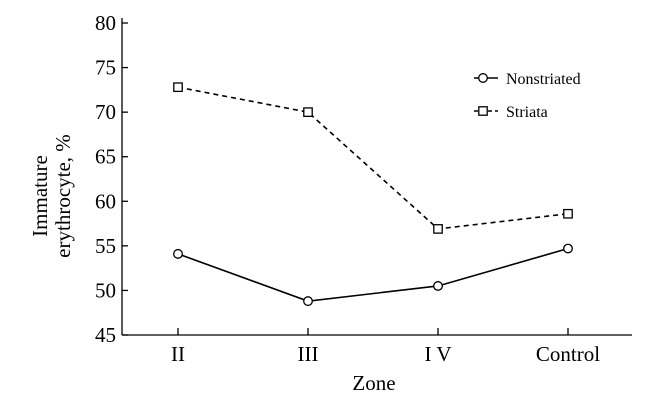 The height and width of the screenshot is (394, 645). What do you see at coordinates (178, 354) in the screenshot?
I see `x-tick-label: II` at bounding box center [178, 354].